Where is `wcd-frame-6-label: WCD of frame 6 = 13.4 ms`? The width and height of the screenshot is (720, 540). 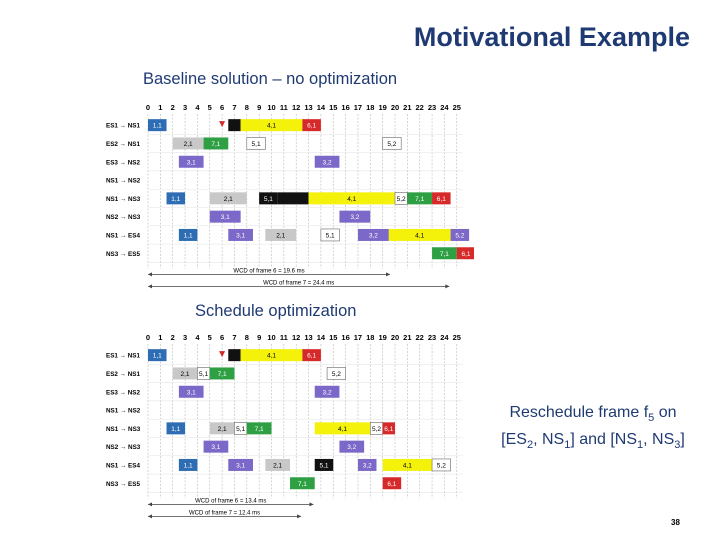 wcd-frame-6-label: WCD of frame 6 = 13.4 ms is located at coordinates (230, 501).